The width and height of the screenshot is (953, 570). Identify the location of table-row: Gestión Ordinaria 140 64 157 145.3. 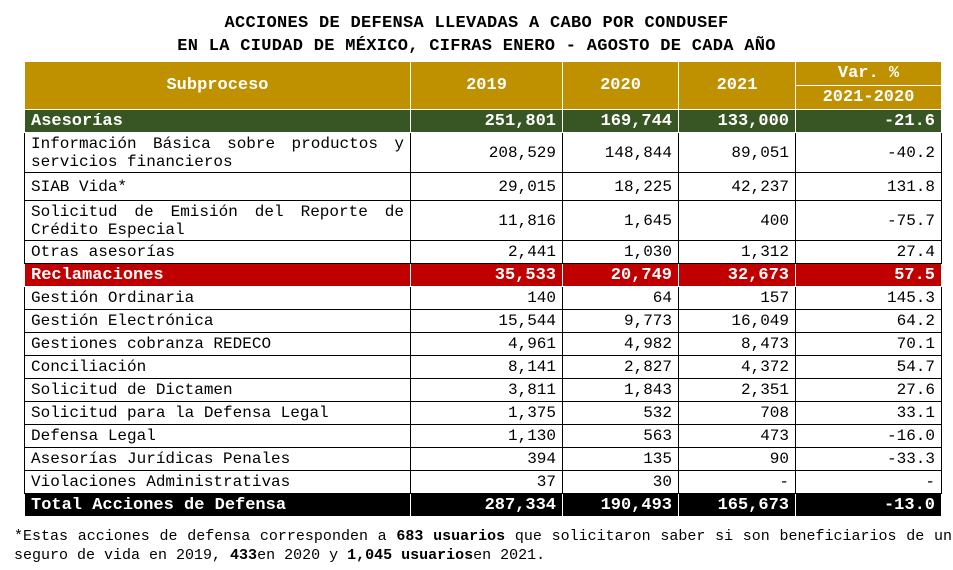
(483, 298).